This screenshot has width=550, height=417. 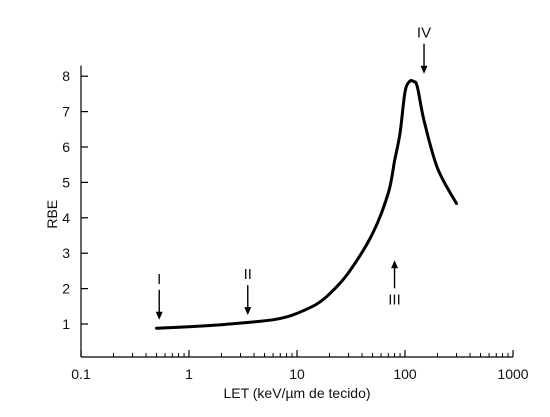 What do you see at coordinates (81, 374) in the screenshot?
I see `x-tick-label: 0.1` at bounding box center [81, 374].